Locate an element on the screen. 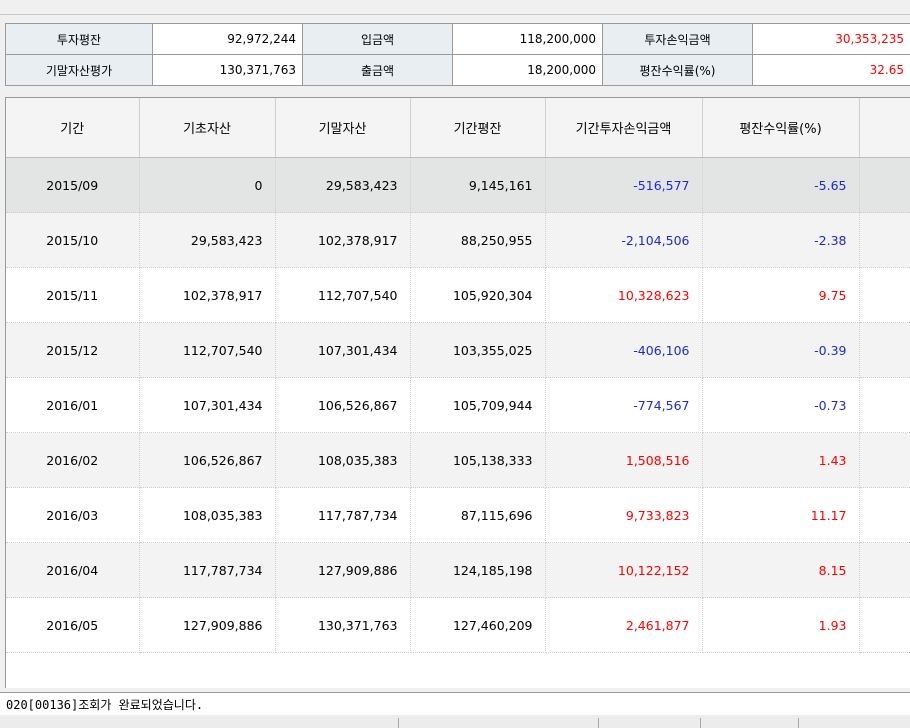  cell-ending-assets: 102,378,917 is located at coordinates (343, 240).